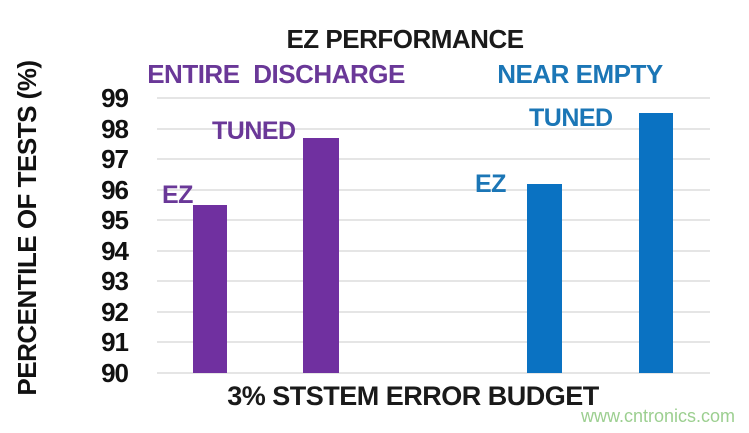 The height and width of the screenshot is (433, 749). I want to click on bar-label-near-empty-tuned: TUNED, so click(571, 118).